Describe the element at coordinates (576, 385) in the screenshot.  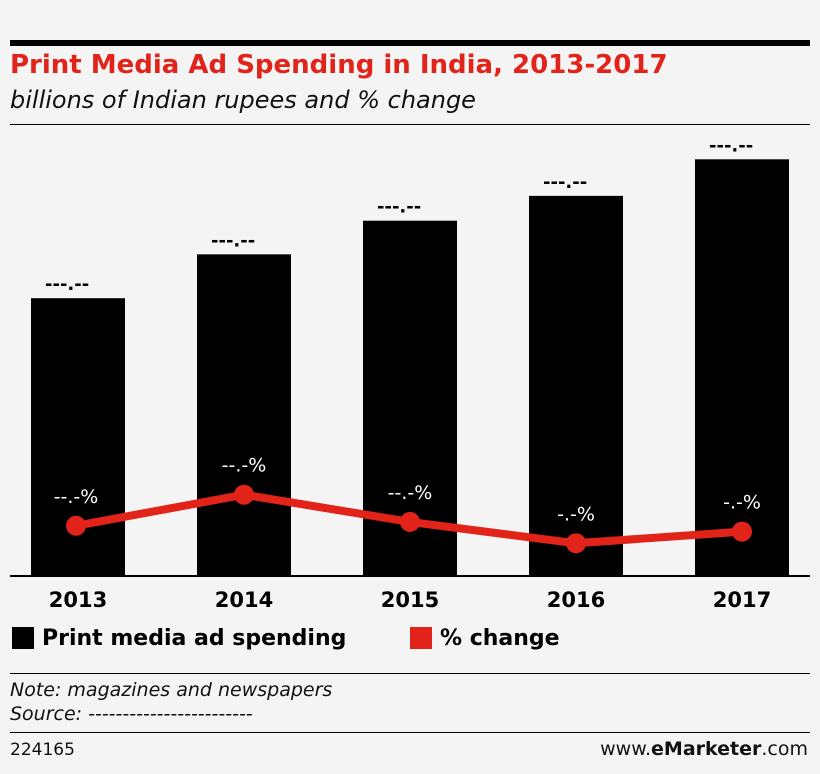
I see `bar-2016` at that location.